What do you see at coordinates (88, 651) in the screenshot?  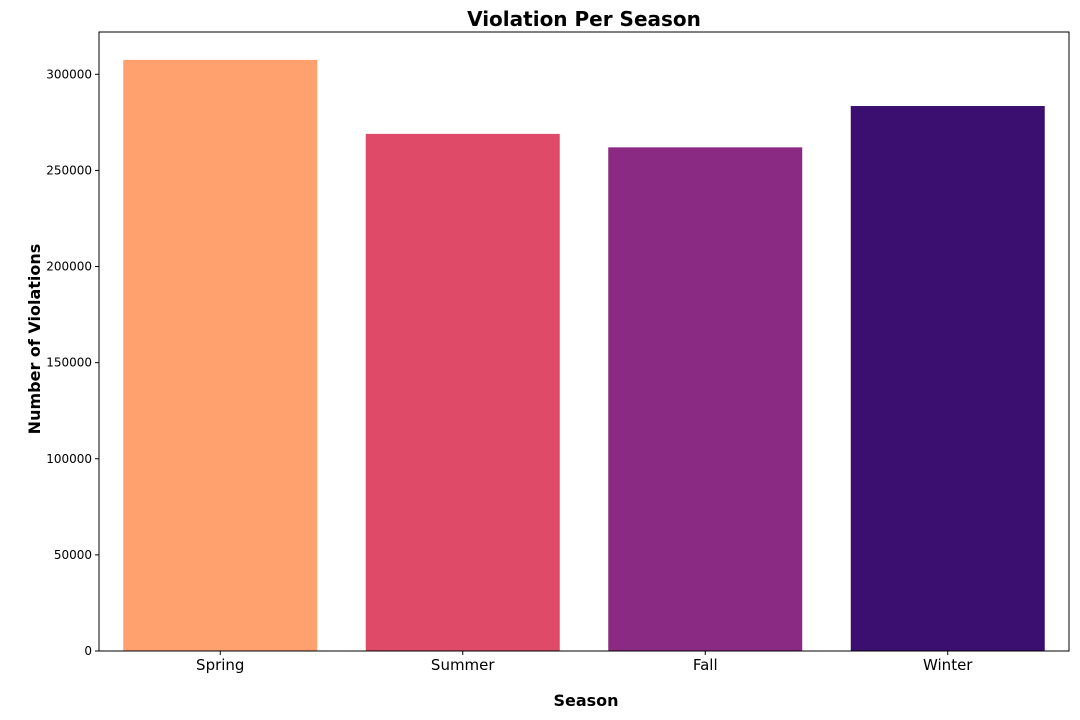 I see `y-tick-label: 0` at bounding box center [88, 651].